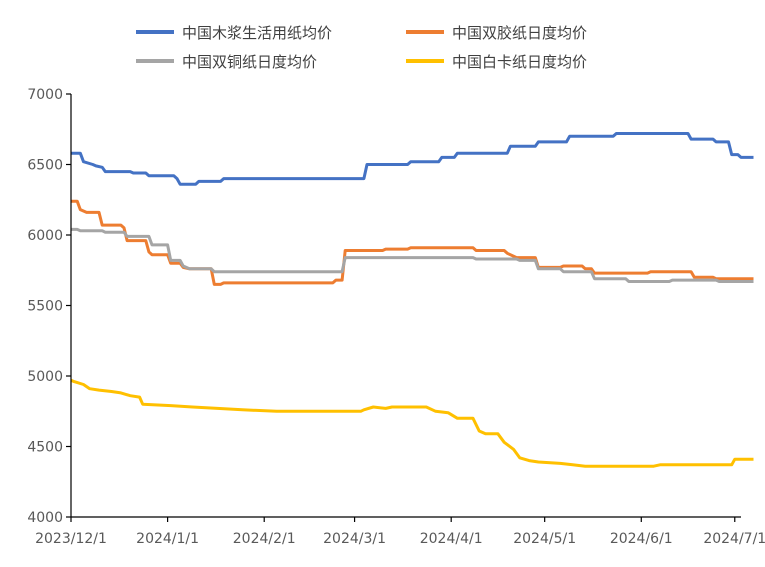  What do you see at coordinates (45, 236) in the screenshot?
I see `y-tick-label: 6000` at bounding box center [45, 236].